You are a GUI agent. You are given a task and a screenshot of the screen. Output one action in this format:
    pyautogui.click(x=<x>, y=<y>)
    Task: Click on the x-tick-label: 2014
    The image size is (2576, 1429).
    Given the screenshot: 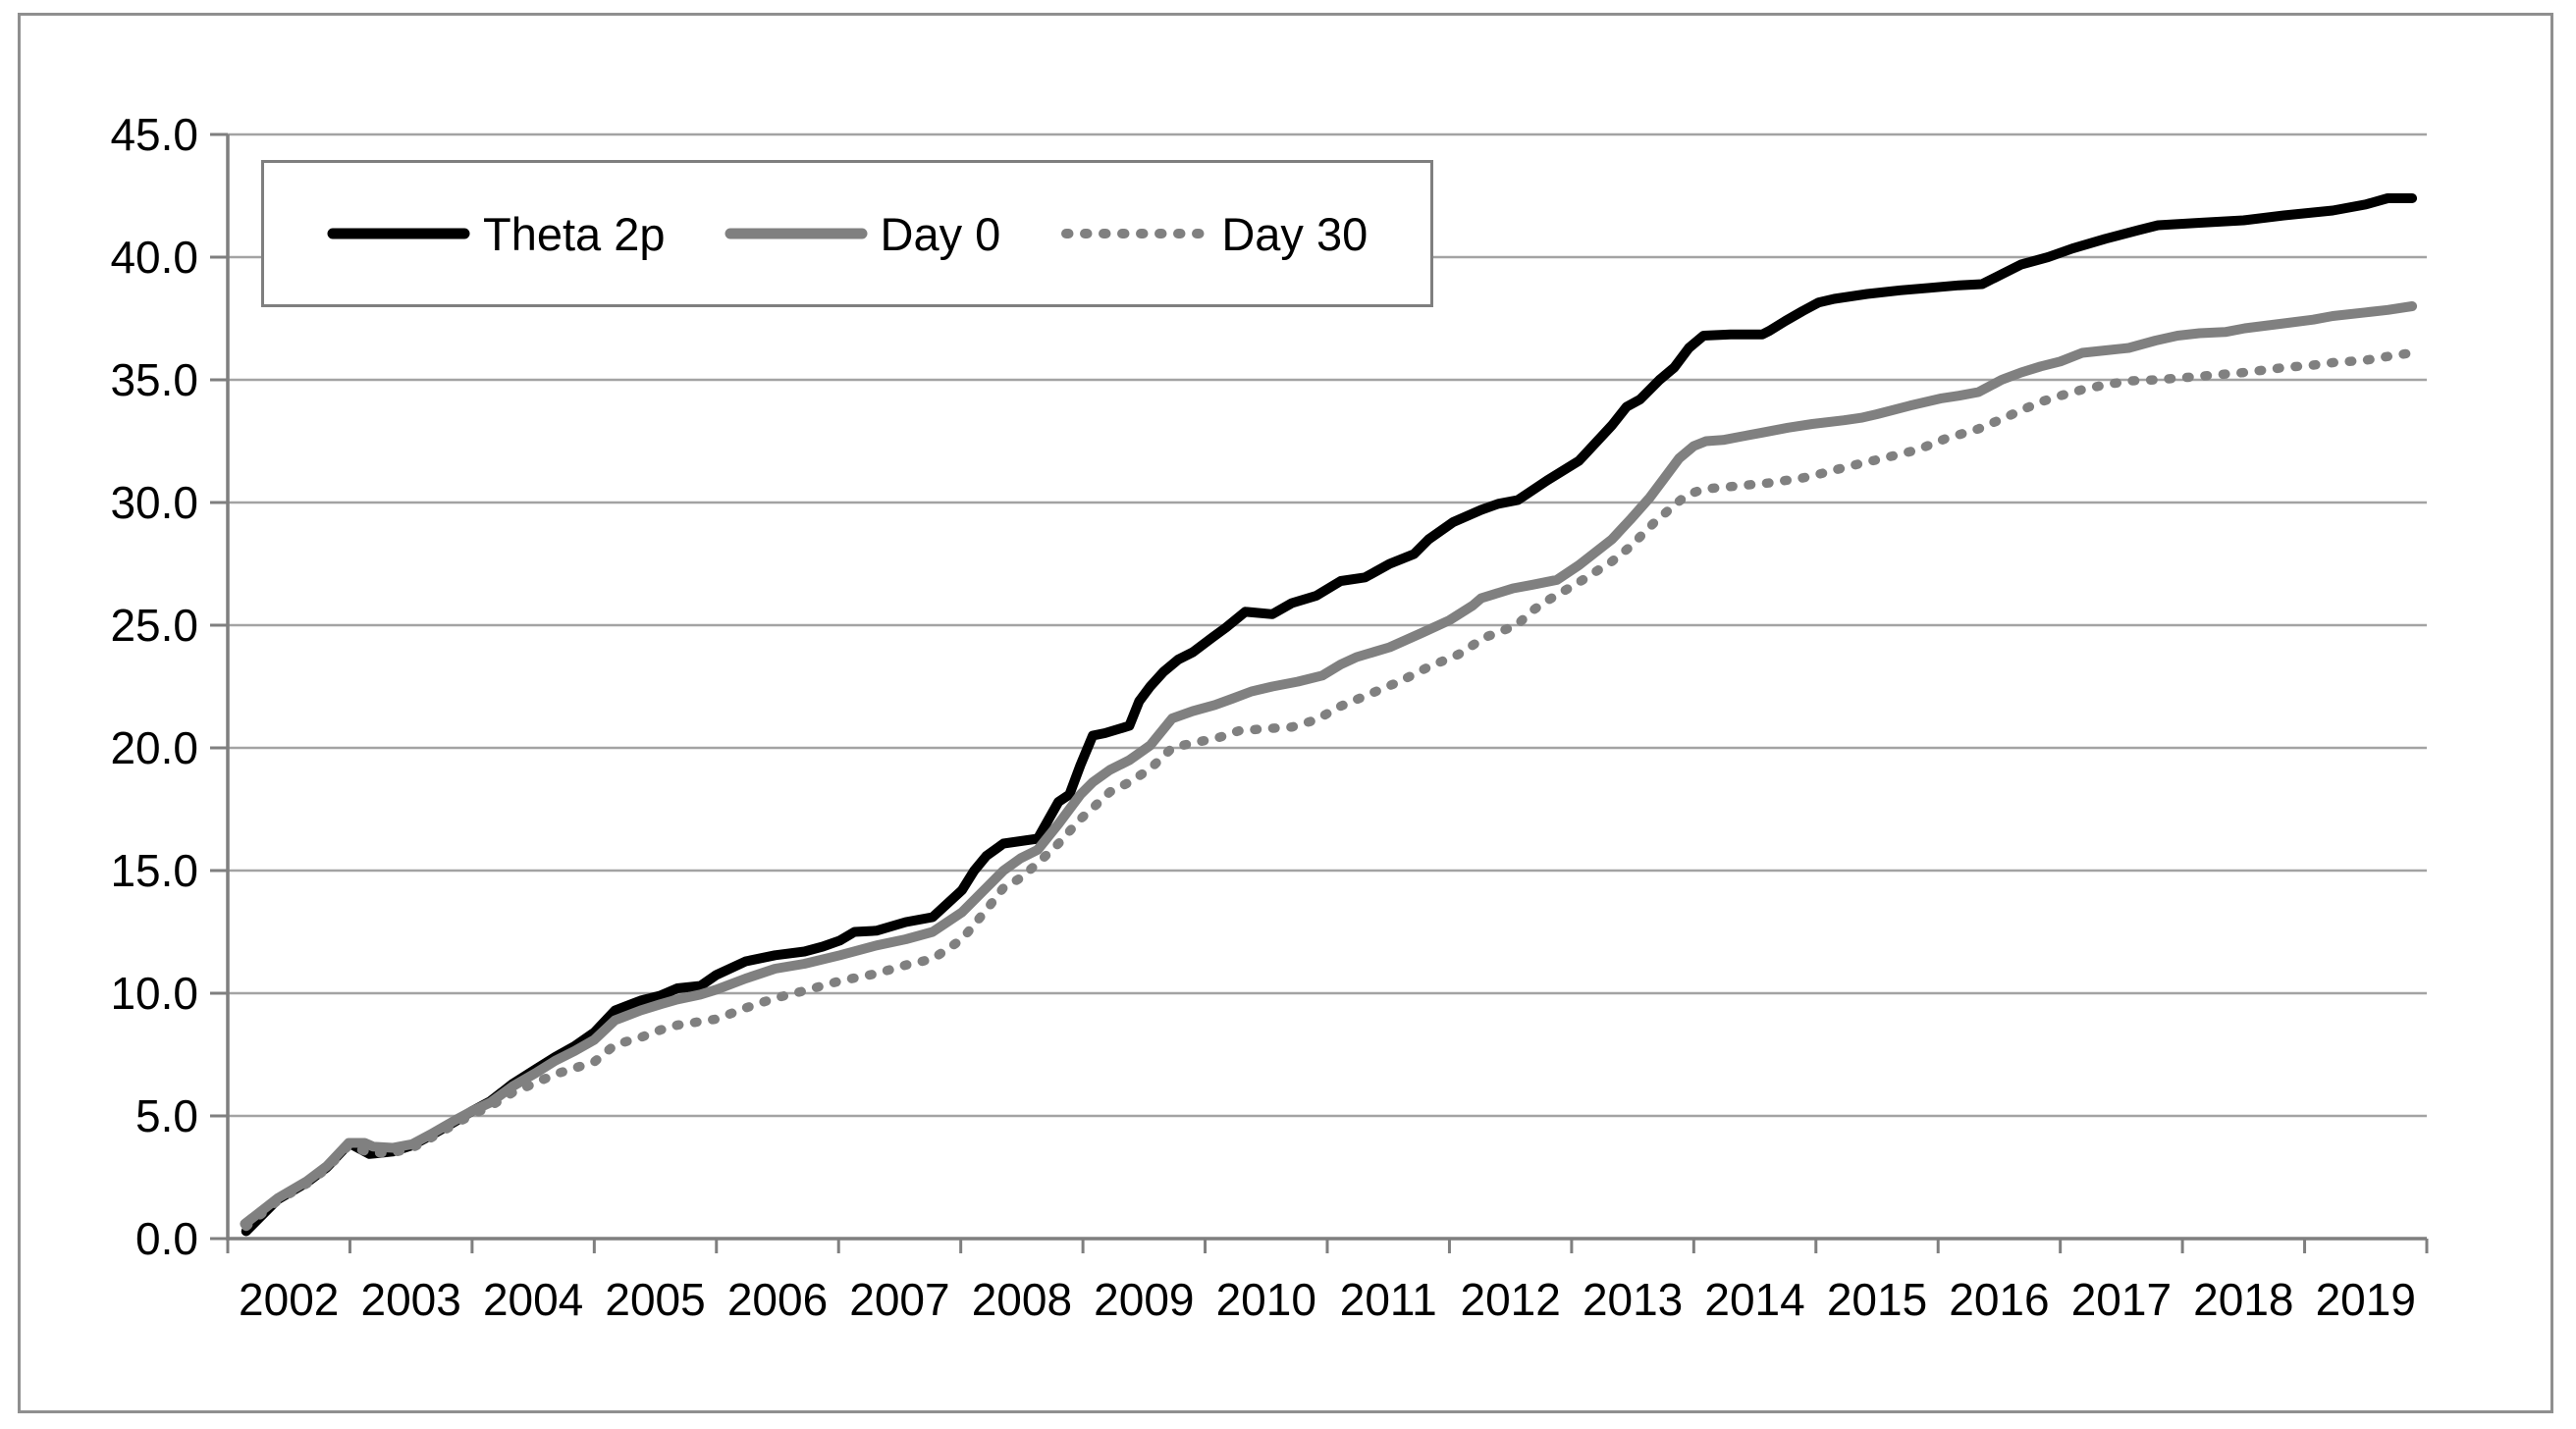 What is the action you would take?
    pyautogui.click(x=1754, y=1299)
    